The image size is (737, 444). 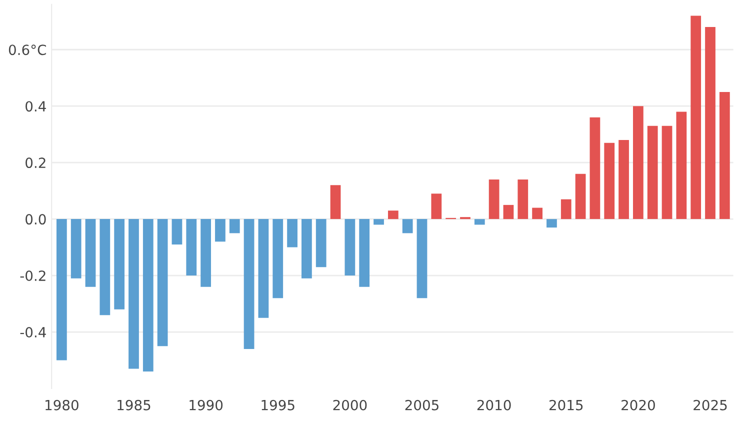 I want to click on y-tick-label: 0.6°C, so click(x=27, y=50).